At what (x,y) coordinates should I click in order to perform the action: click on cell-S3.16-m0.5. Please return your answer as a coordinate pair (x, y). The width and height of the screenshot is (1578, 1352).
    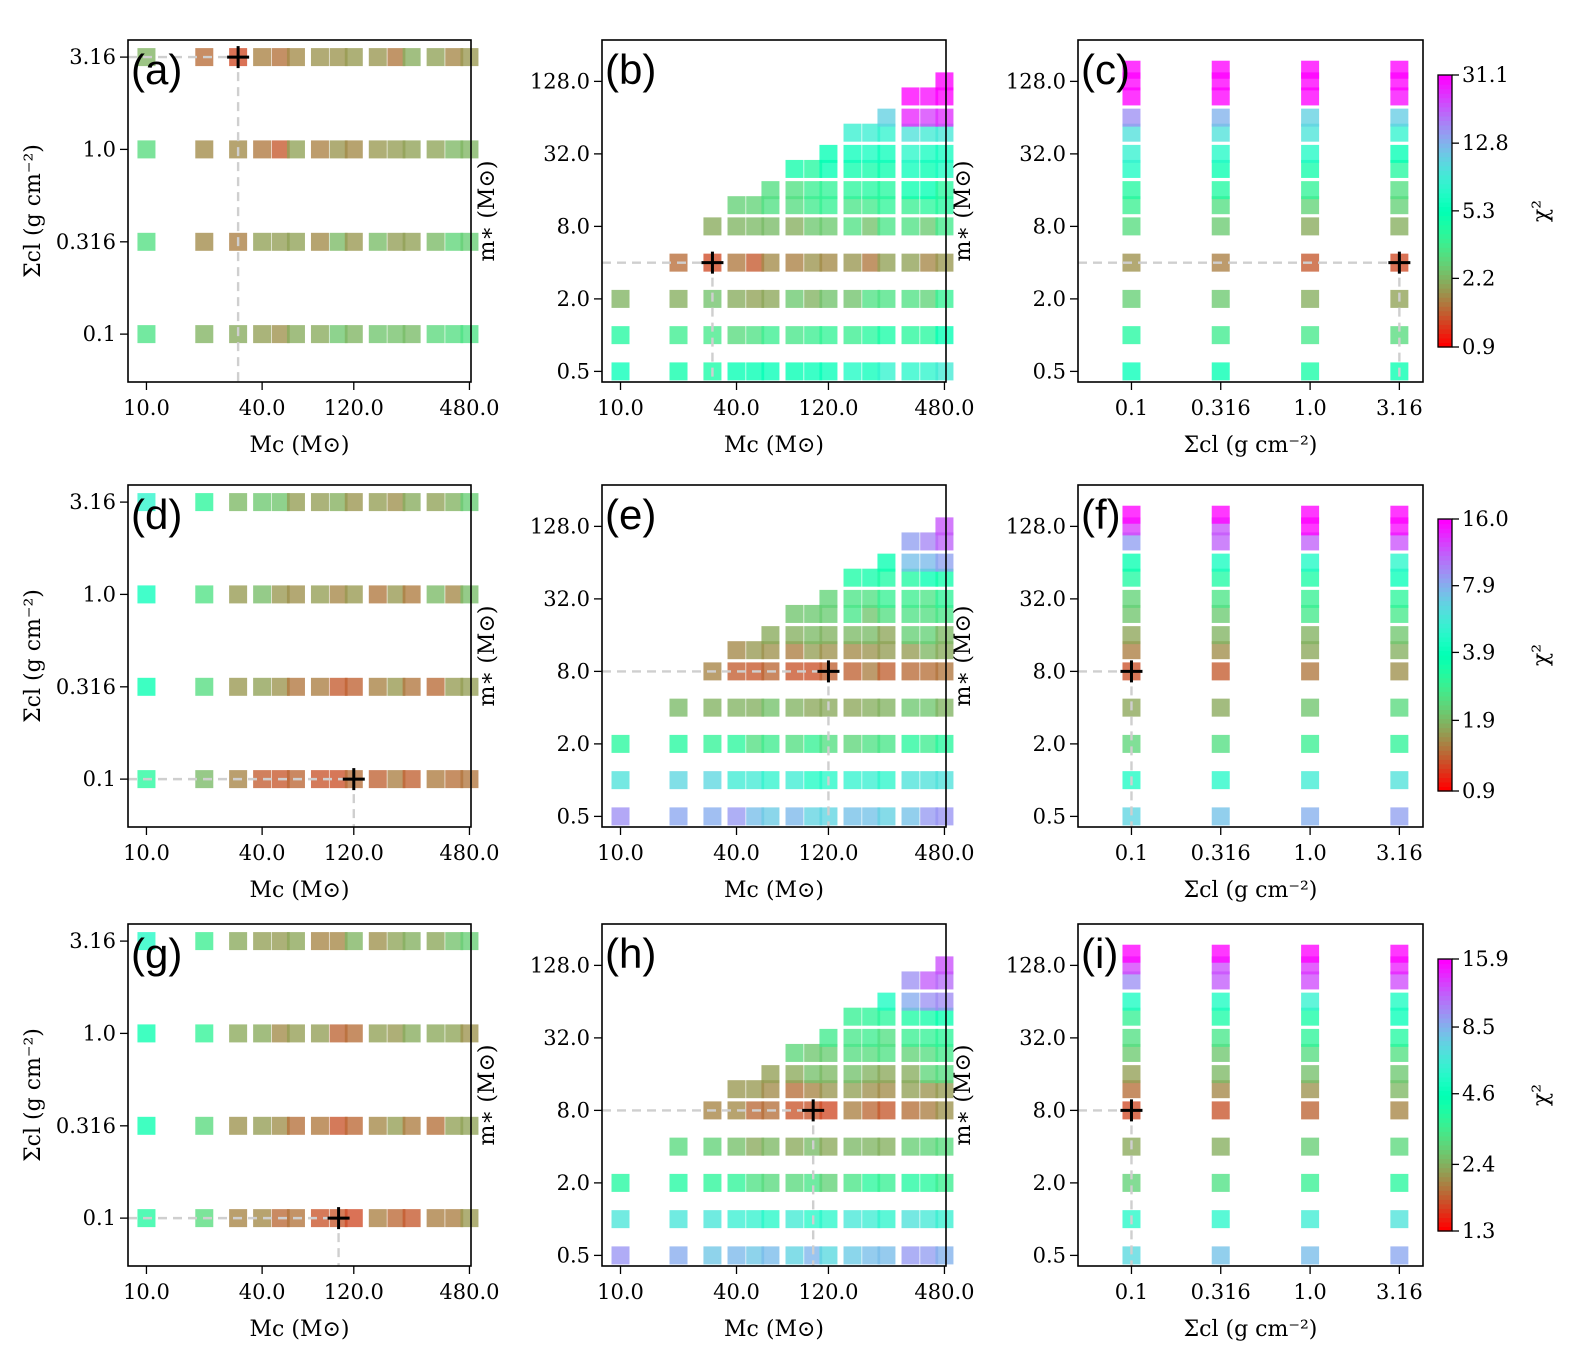
    Looking at the image, I should click on (1399, 1255).